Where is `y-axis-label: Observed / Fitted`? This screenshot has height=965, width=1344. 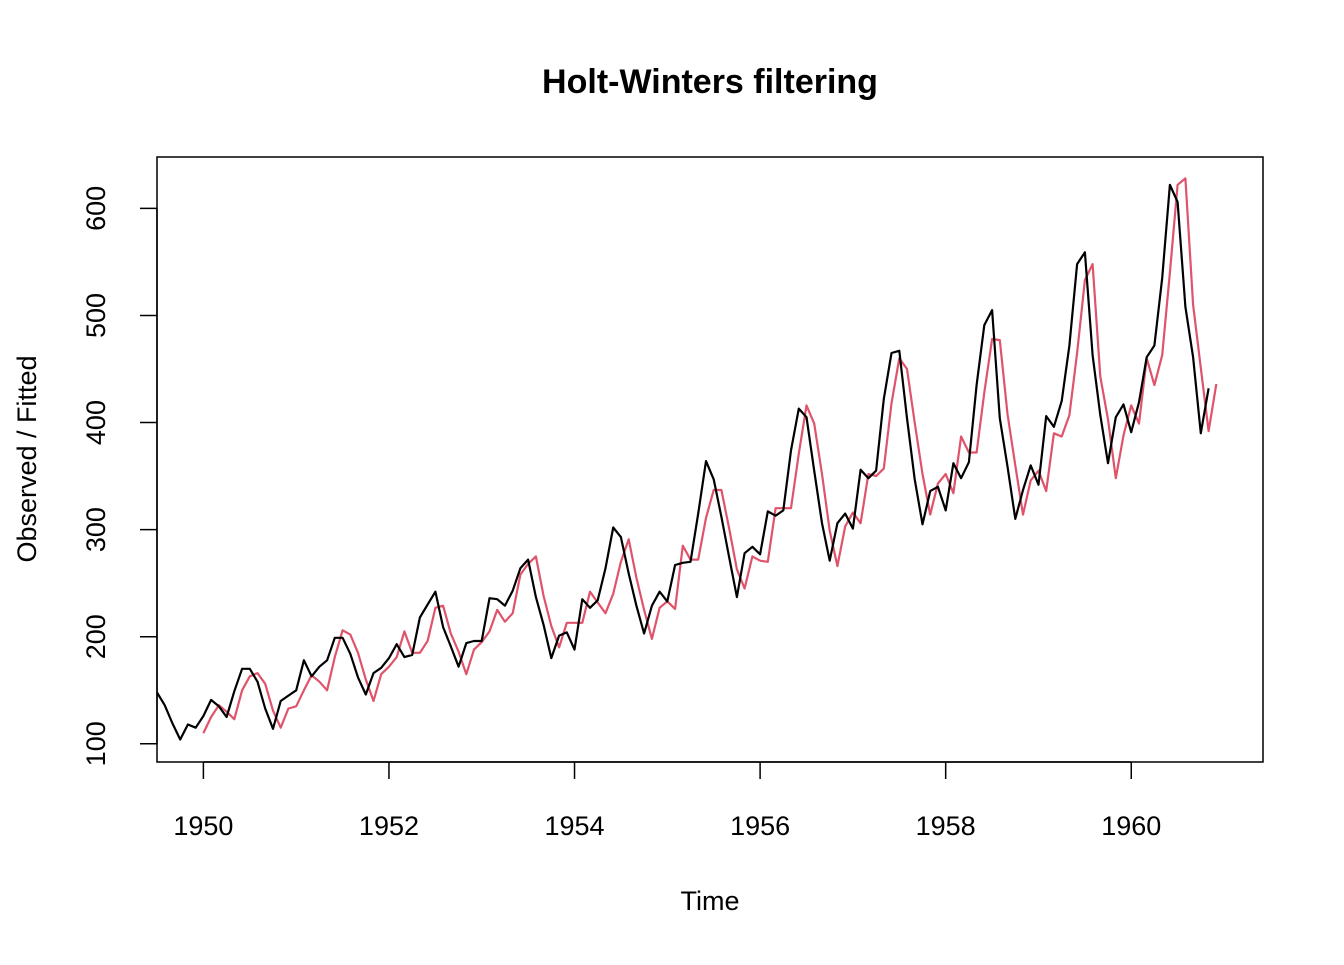
y-axis-label: Observed / Fitted is located at coordinates (27, 458).